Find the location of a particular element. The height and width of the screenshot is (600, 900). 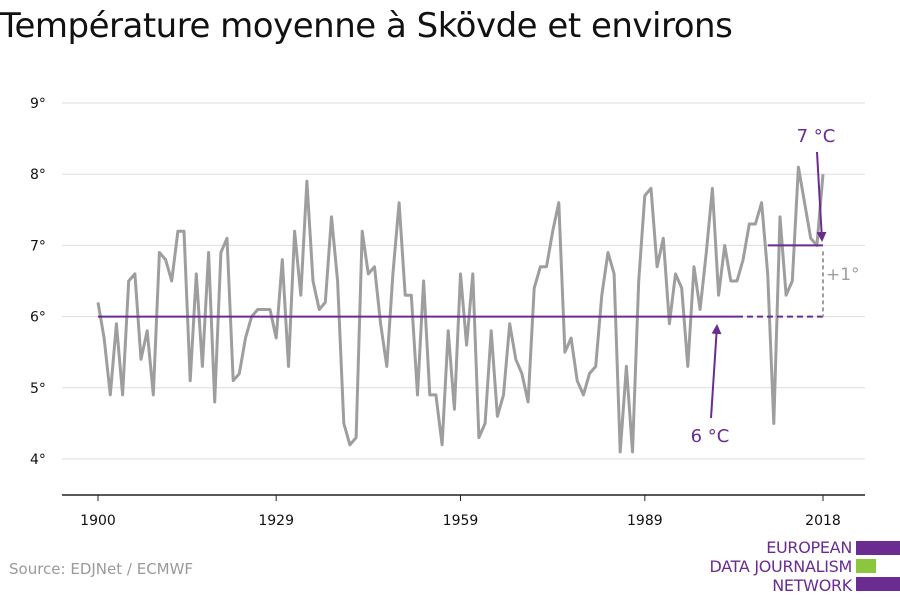

y-tick-label-7: 7° is located at coordinates (38, 246).